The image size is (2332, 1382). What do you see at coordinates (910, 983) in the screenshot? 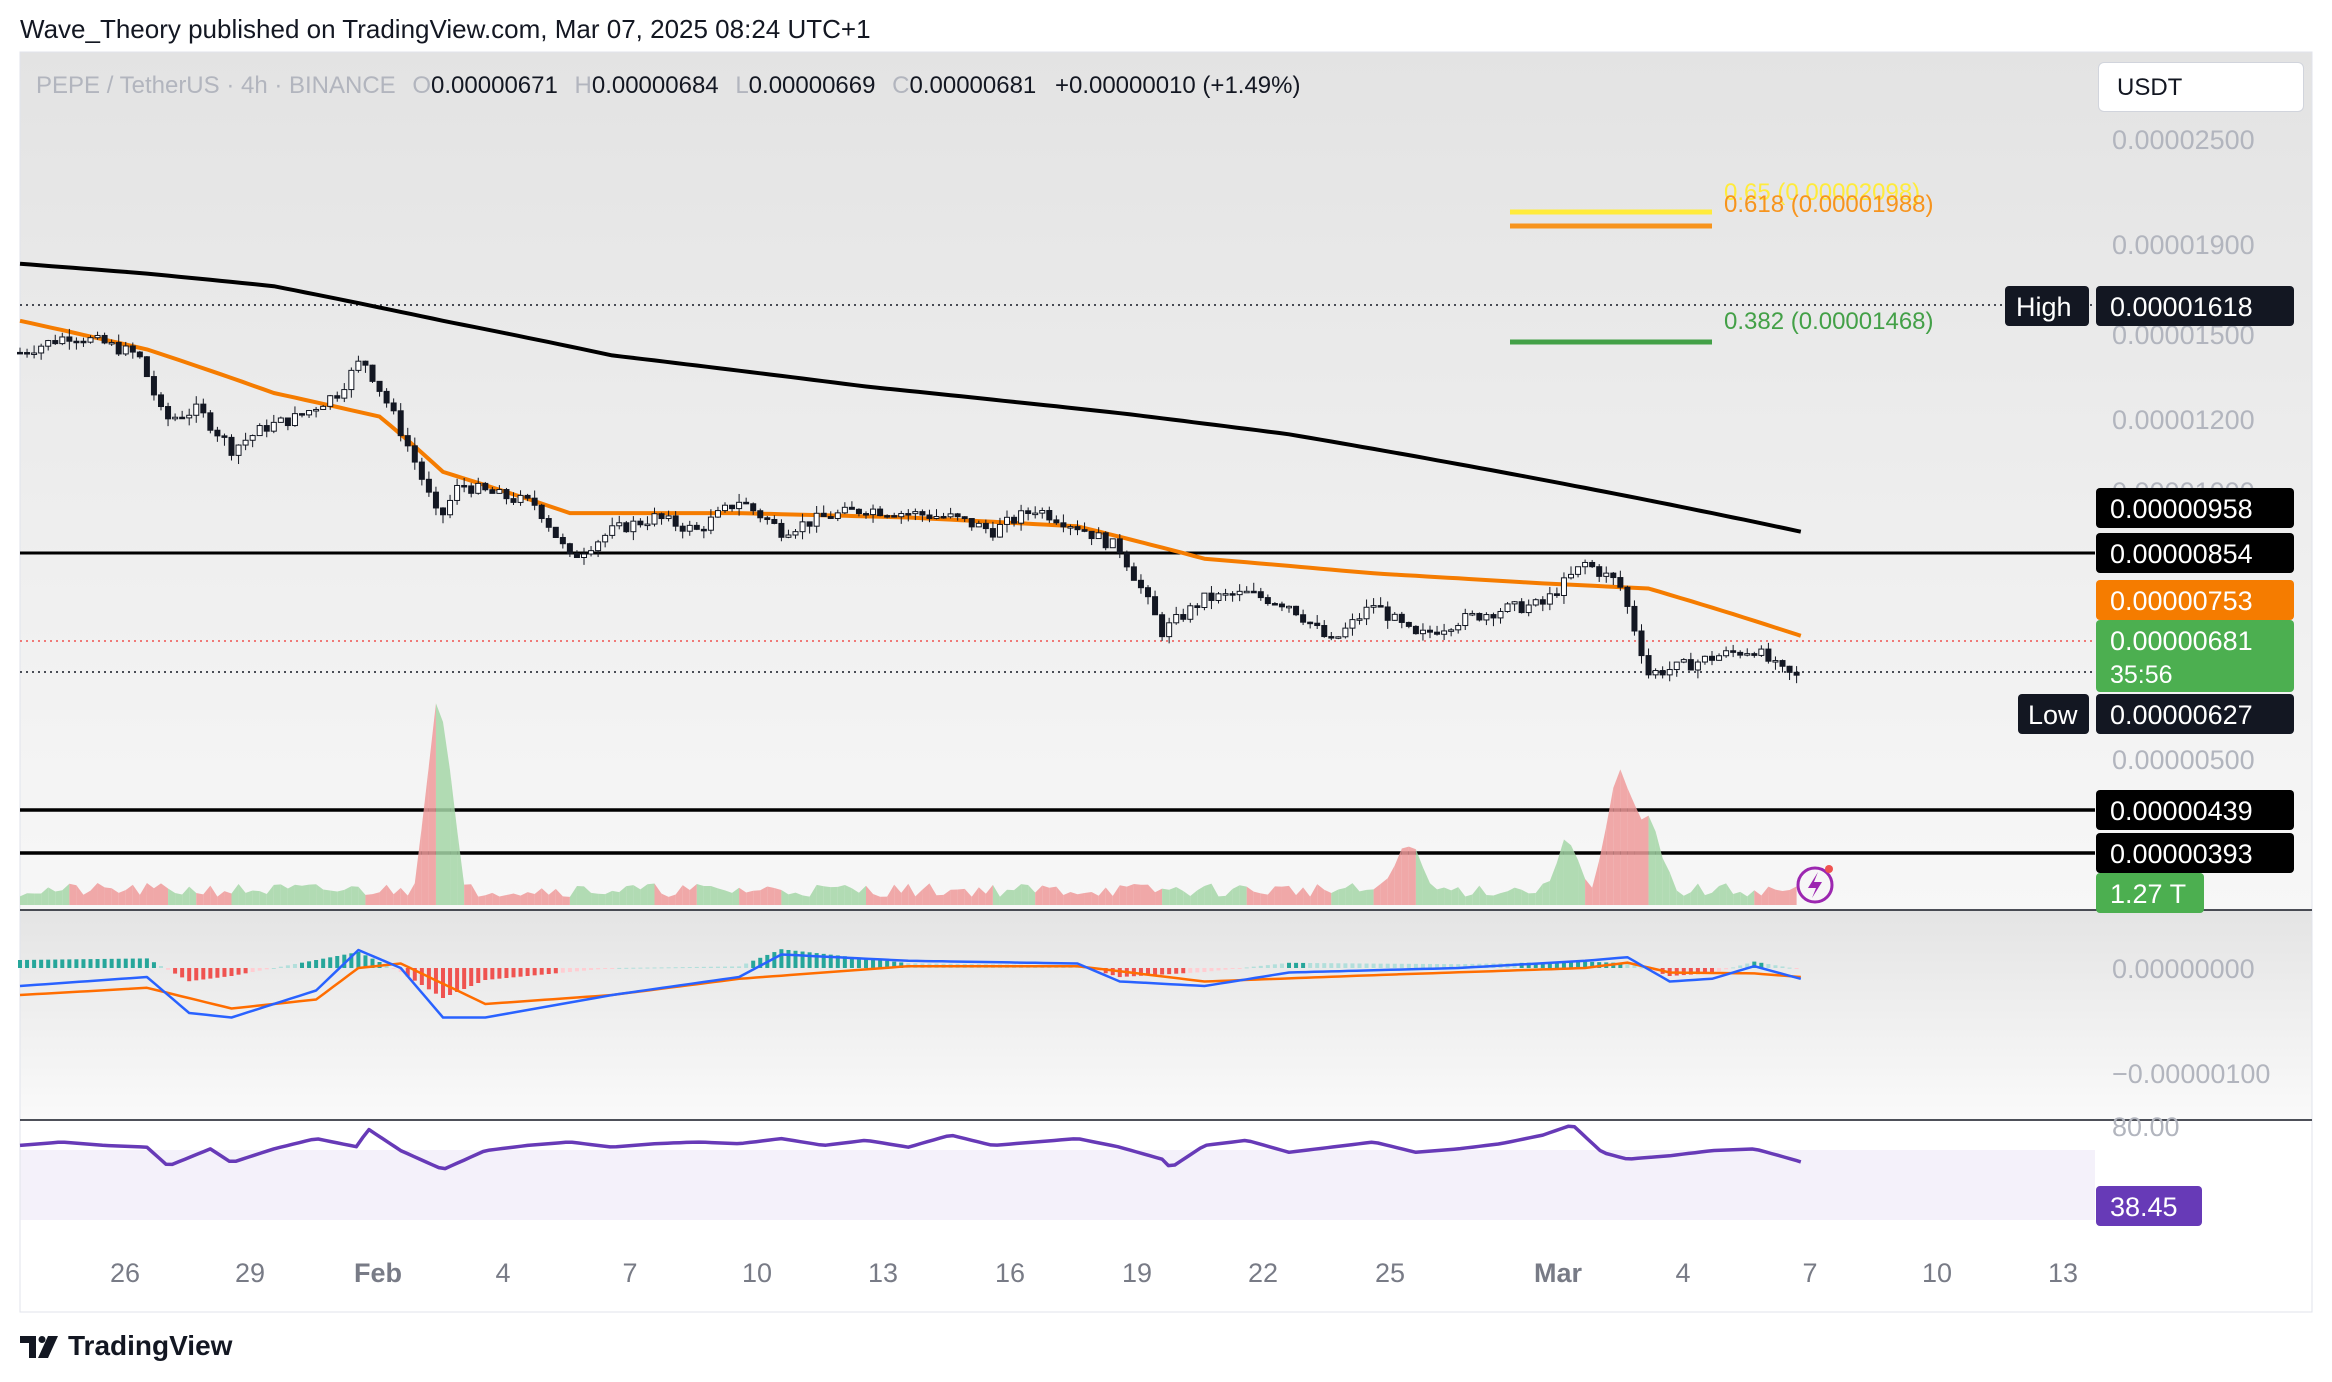
I see `macd-line` at bounding box center [910, 983].